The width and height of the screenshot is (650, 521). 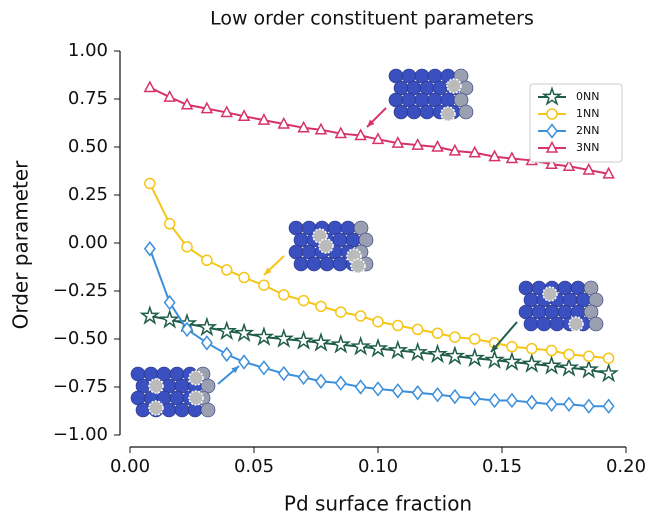 I want to click on y-tick-label: 0.50, so click(x=88, y=146).